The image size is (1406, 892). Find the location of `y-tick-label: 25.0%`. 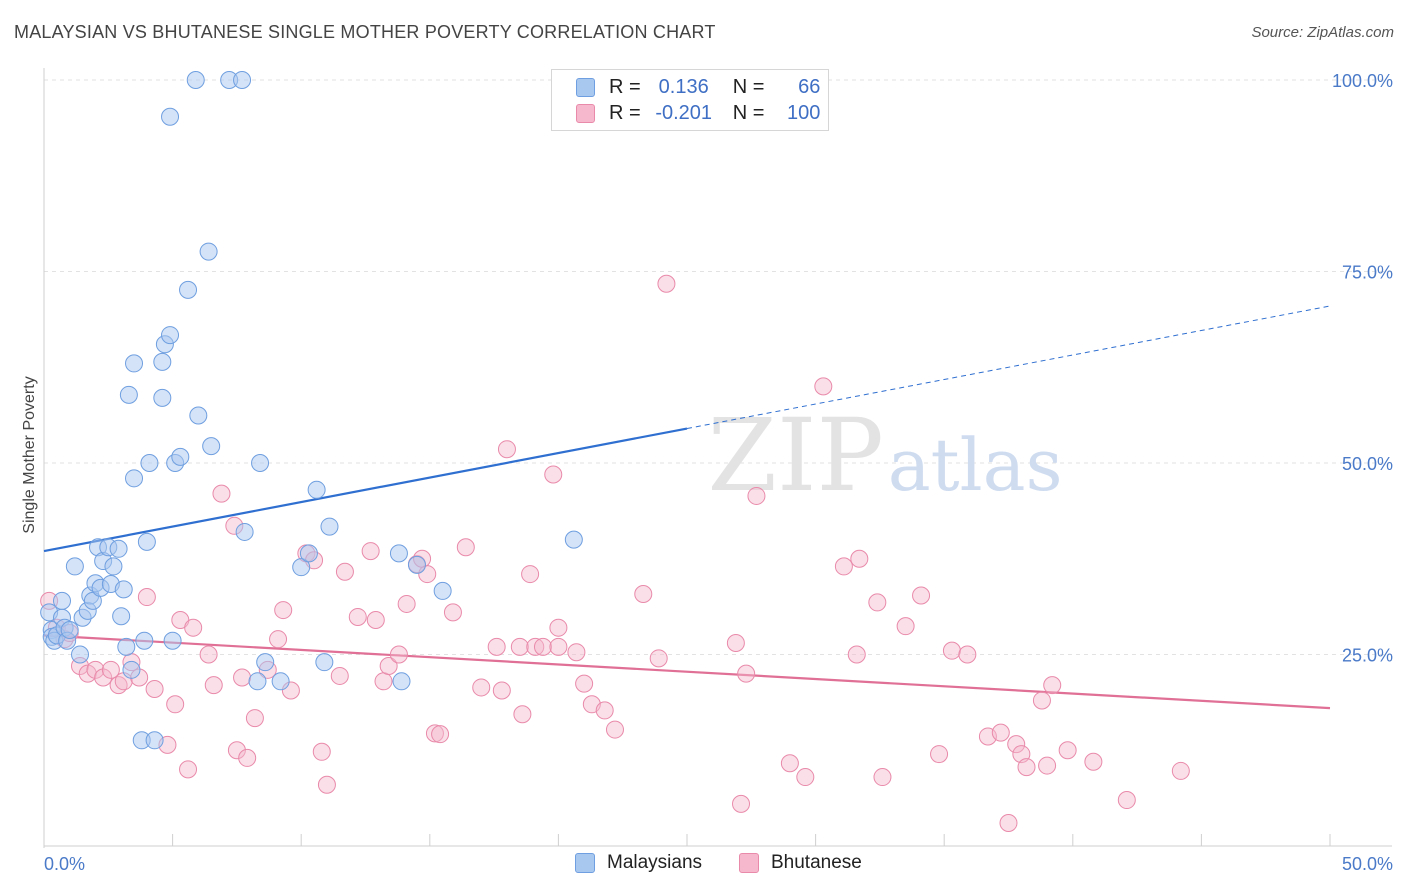

y-tick-label: 25.0% is located at coordinates (1367, 656).